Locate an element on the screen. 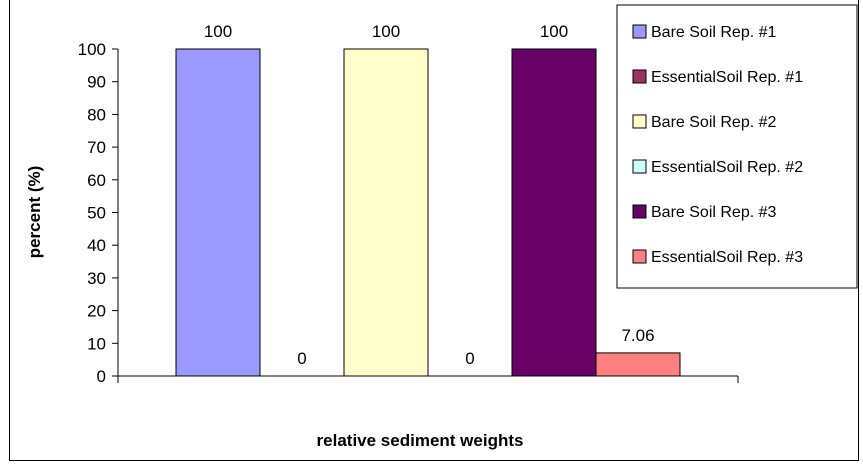 The width and height of the screenshot is (863, 466). legend-label: EssentialSoil Rep. #3 is located at coordinates (727, 257).